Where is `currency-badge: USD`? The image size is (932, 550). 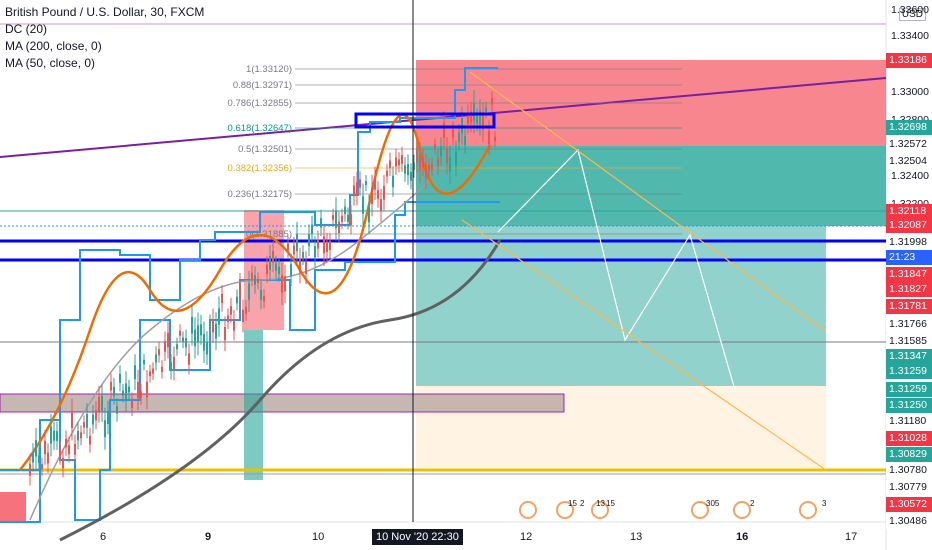
currency-badge: USD is located at coordinates (912, 14).